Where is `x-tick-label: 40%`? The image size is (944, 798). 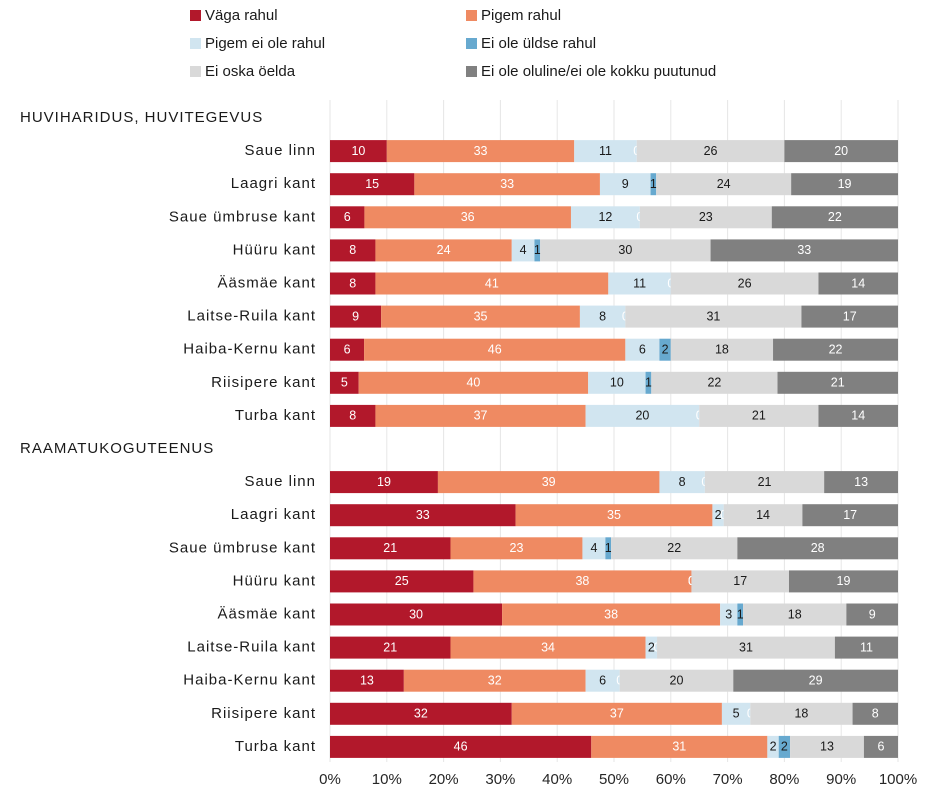
x-tick-label: 40% is located at coordinates (557, 779).